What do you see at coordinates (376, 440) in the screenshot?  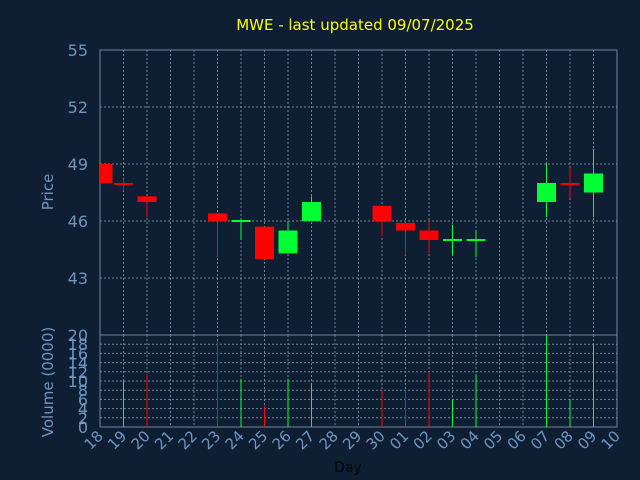 I see `day-tick-label: 30` at bounding box center [376, 440].